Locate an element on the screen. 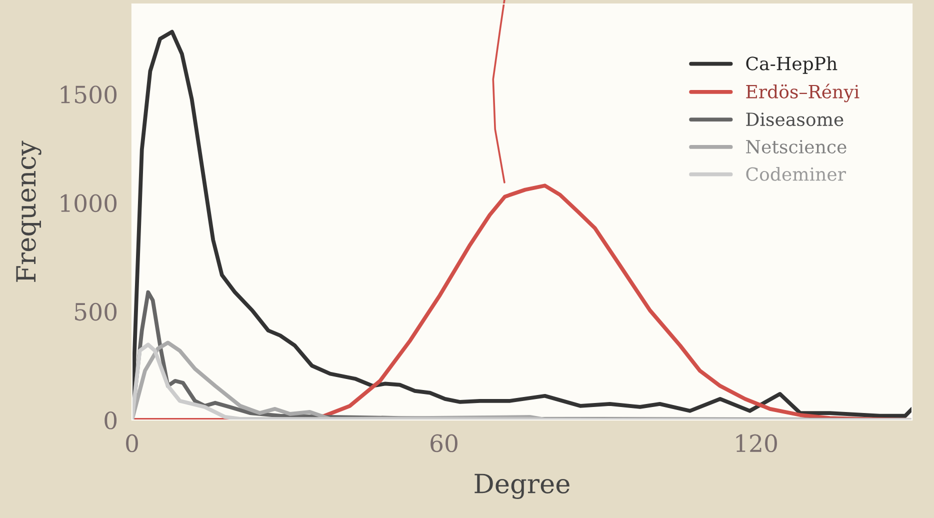  x-tick-label: 0 is located at coordinates (132, 443).